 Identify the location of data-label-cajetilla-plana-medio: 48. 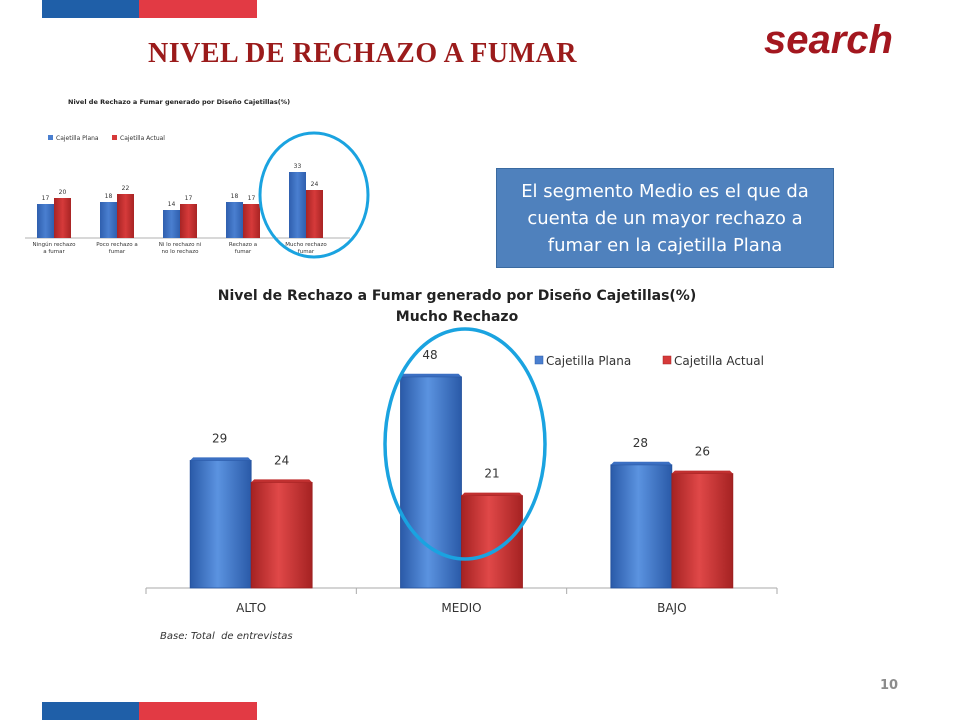
(429, 355).